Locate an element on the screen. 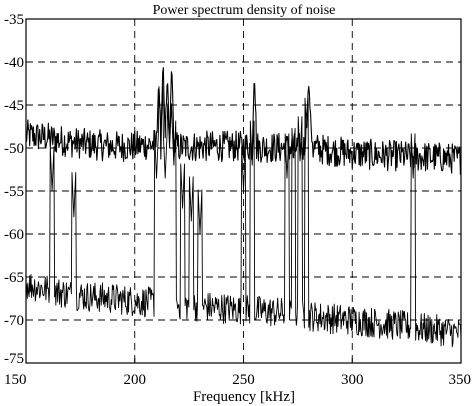 This screenshot has height=406, width=474. x-tick-label: 150 is located at coordinates (15, 380).